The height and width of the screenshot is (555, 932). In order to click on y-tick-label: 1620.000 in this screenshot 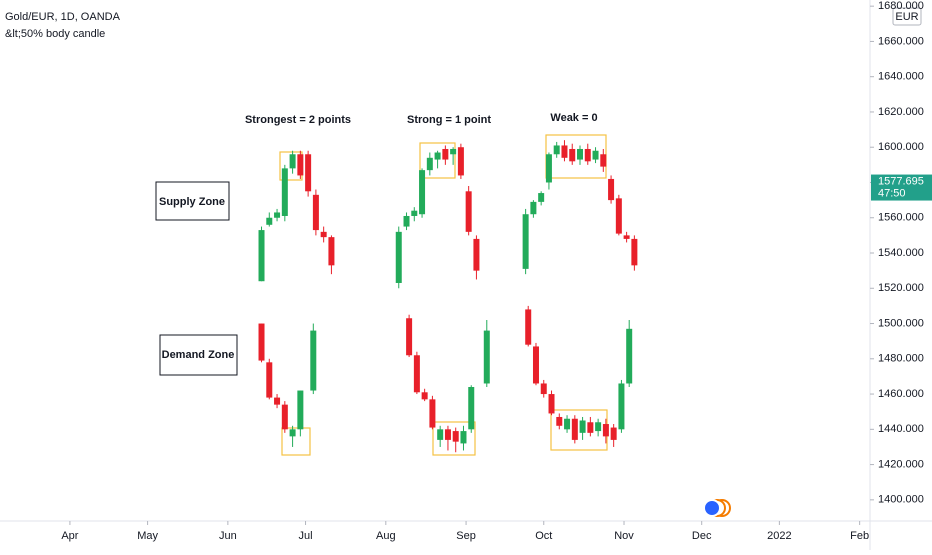, I will do `click(901, 112)`.